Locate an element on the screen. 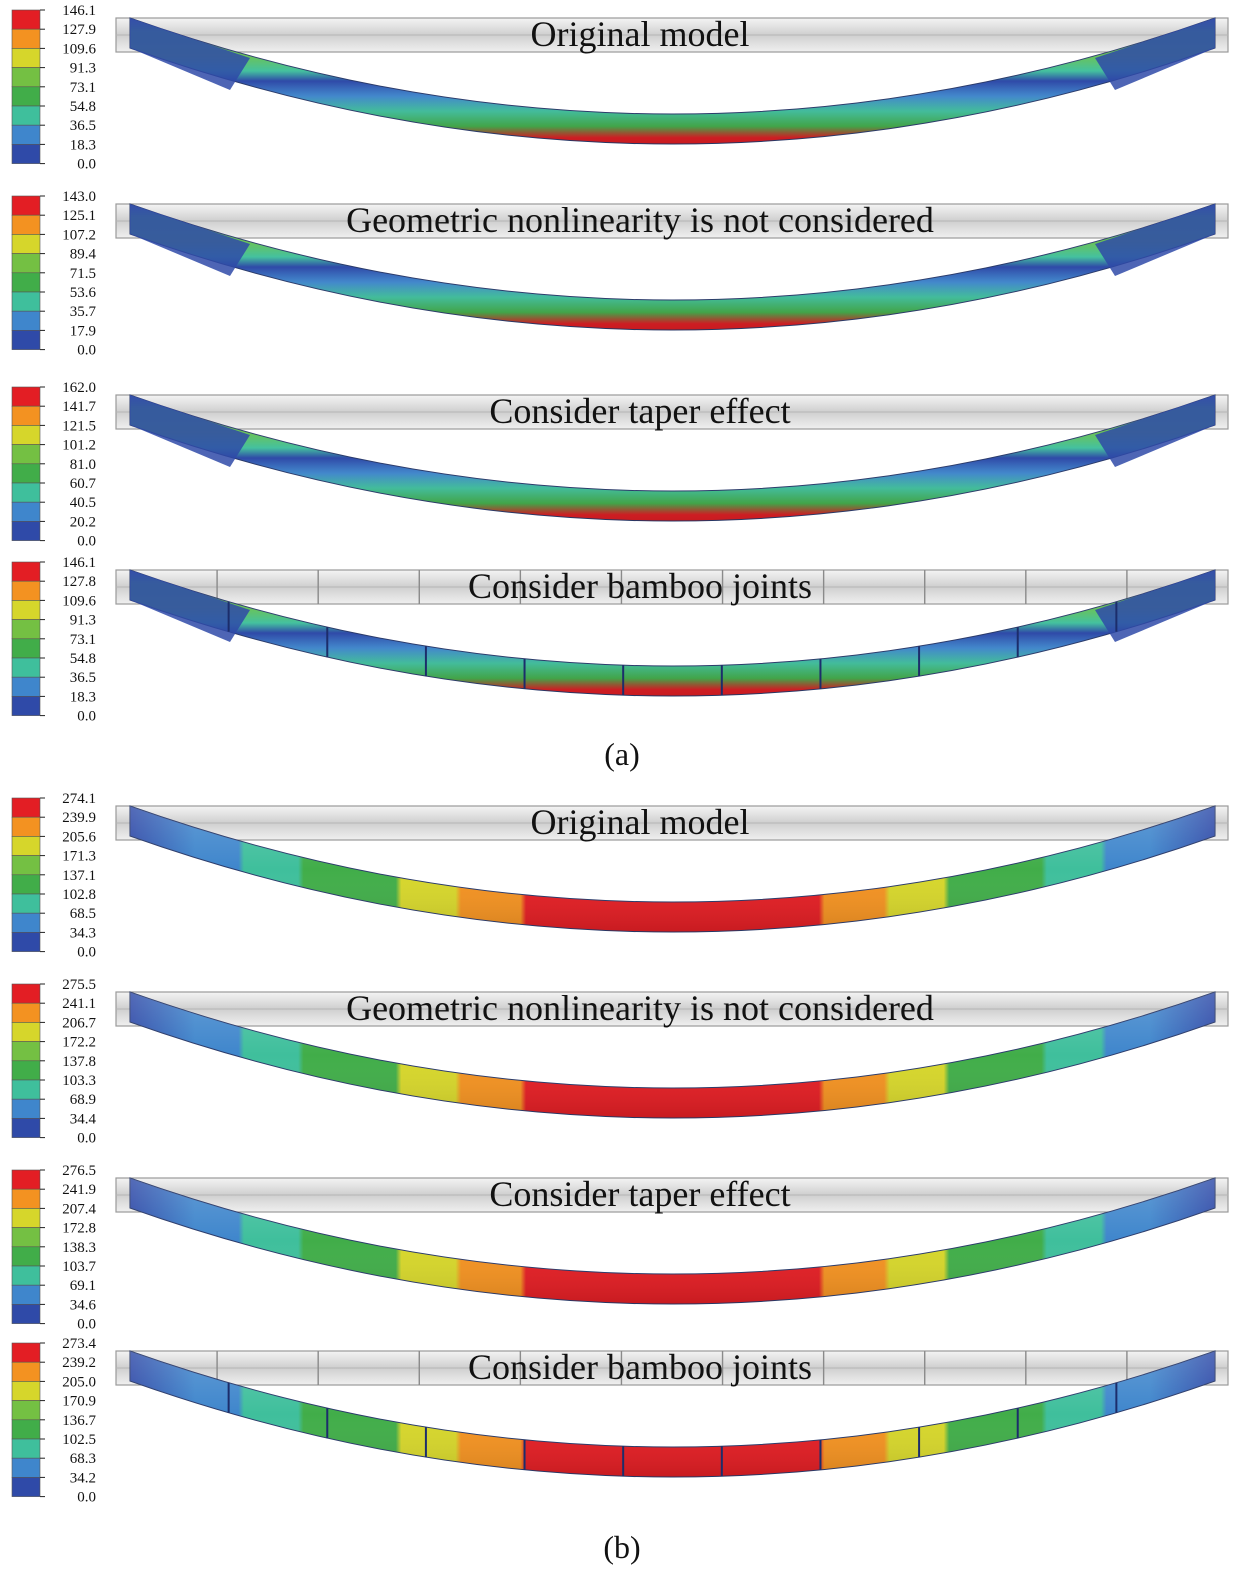  legend-value: 71.5 is located at coordinates (83, 274).